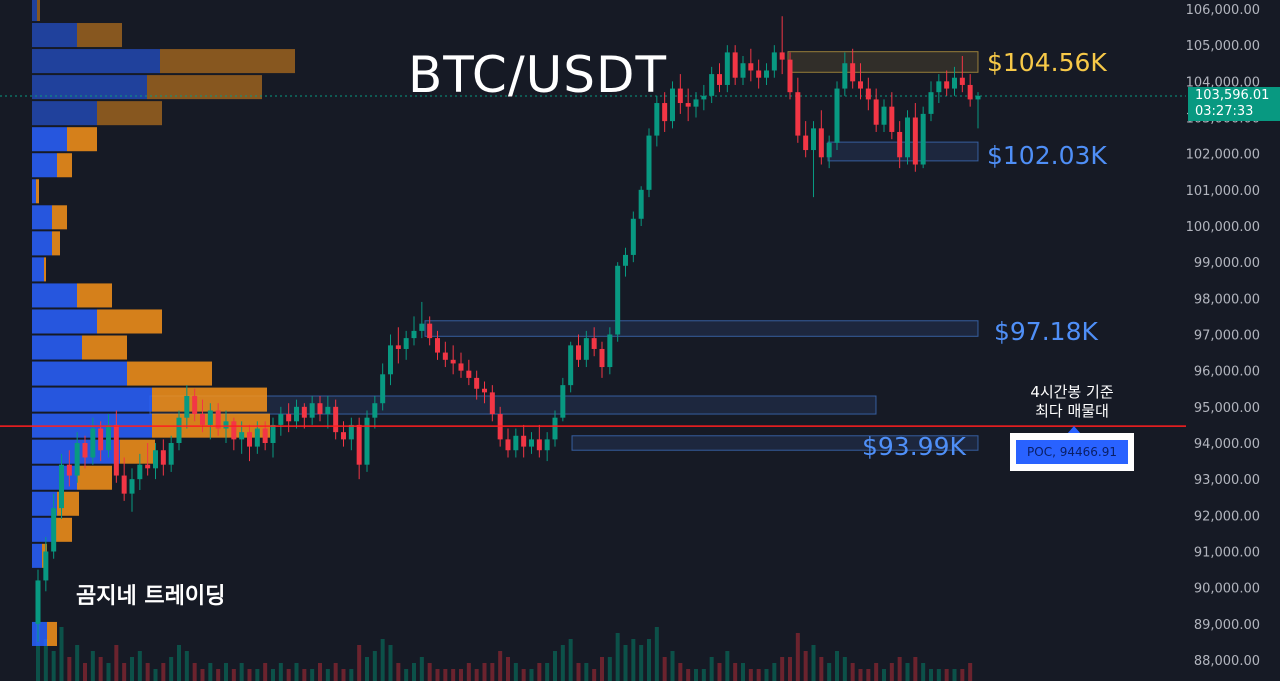 The height and width of the screenshot is (681, 1280). What do you see at coordinates (1072, 452) in the screenshot?
I see `poc-label: POC, 94466.91` at bounding box center [1072, 452].